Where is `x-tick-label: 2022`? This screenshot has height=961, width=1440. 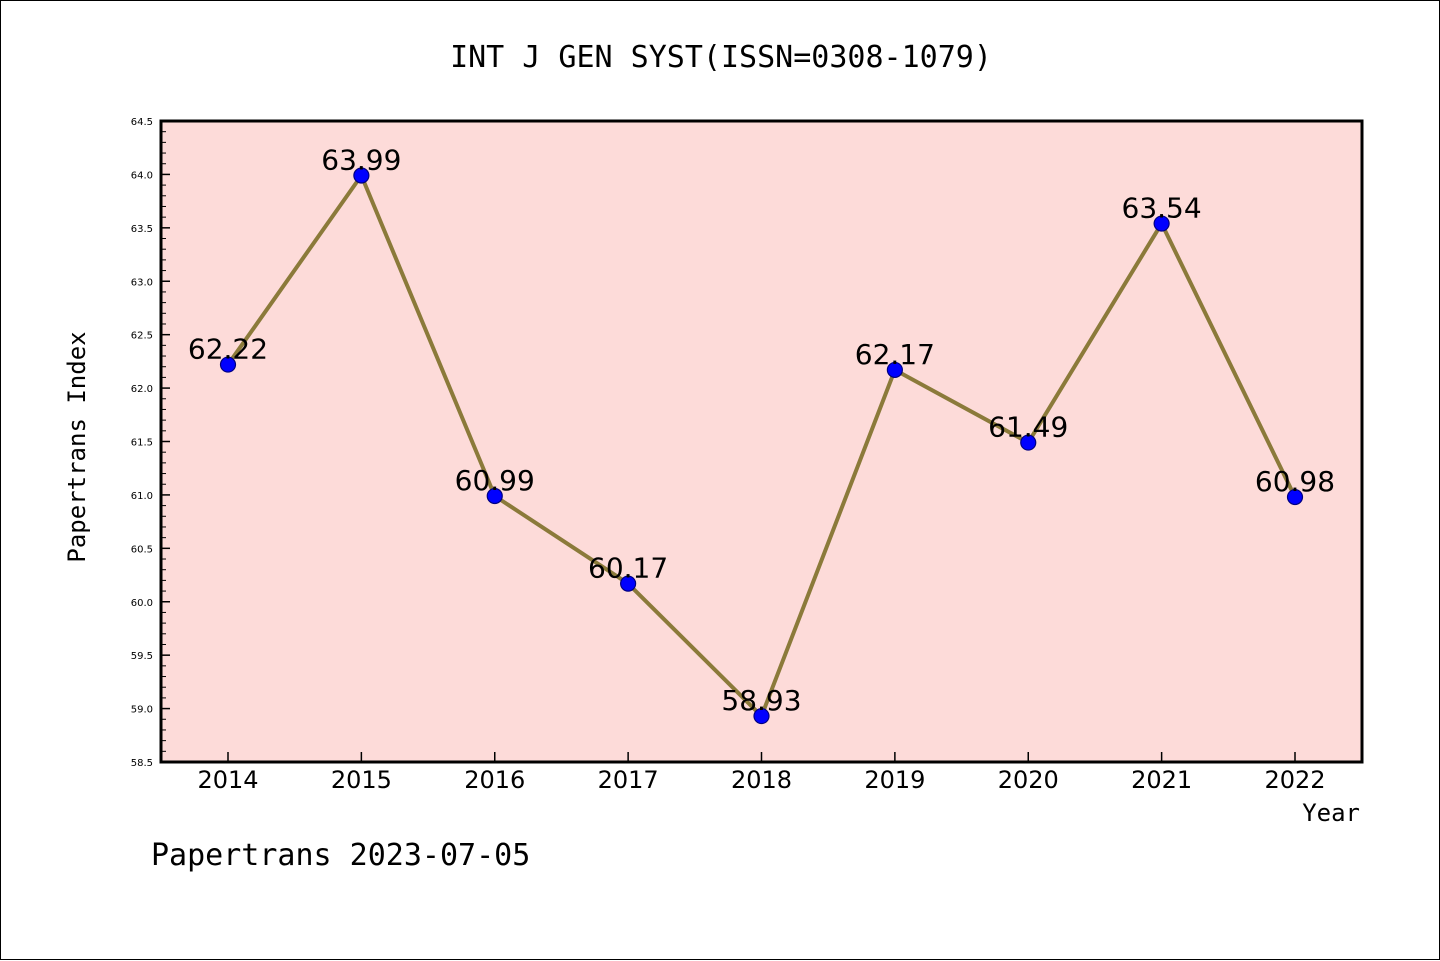 x-tick-label: 2022 is located at coordinates (1294, 780).